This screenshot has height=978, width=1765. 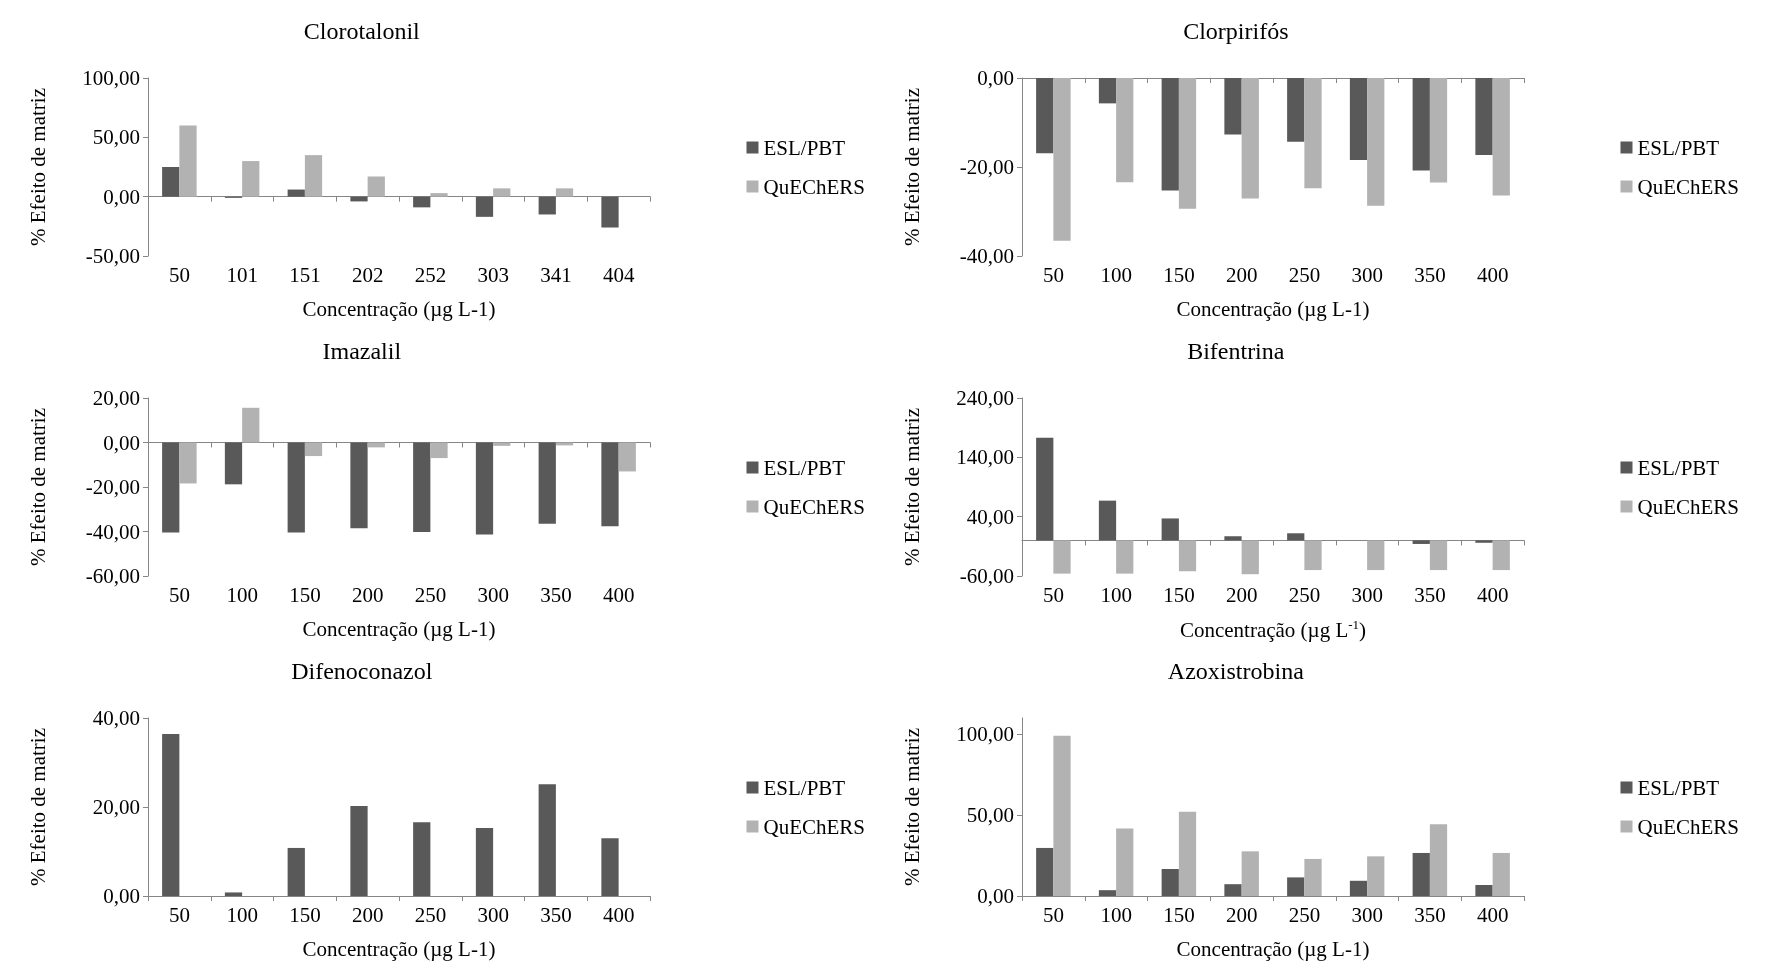 I want to click on x-tick-label: 151, so click(x=305, y=274).